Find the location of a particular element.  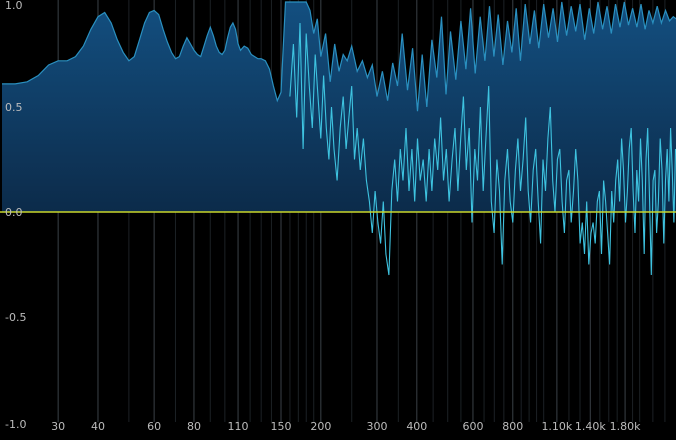

y-tick-label: -0.5 is located at coordinates (15, 317).